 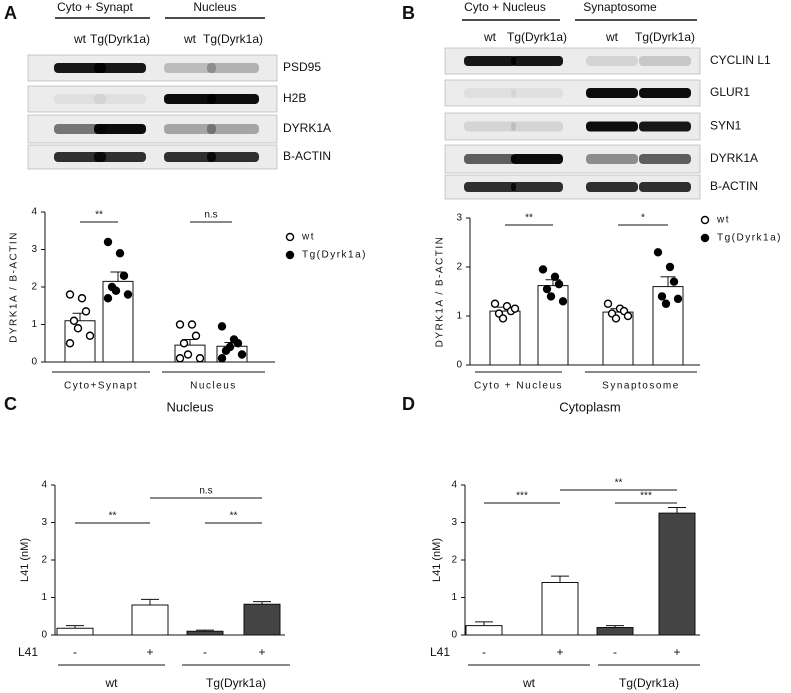 I want to click on x-tick-label: +, so click(x=149, y=652).